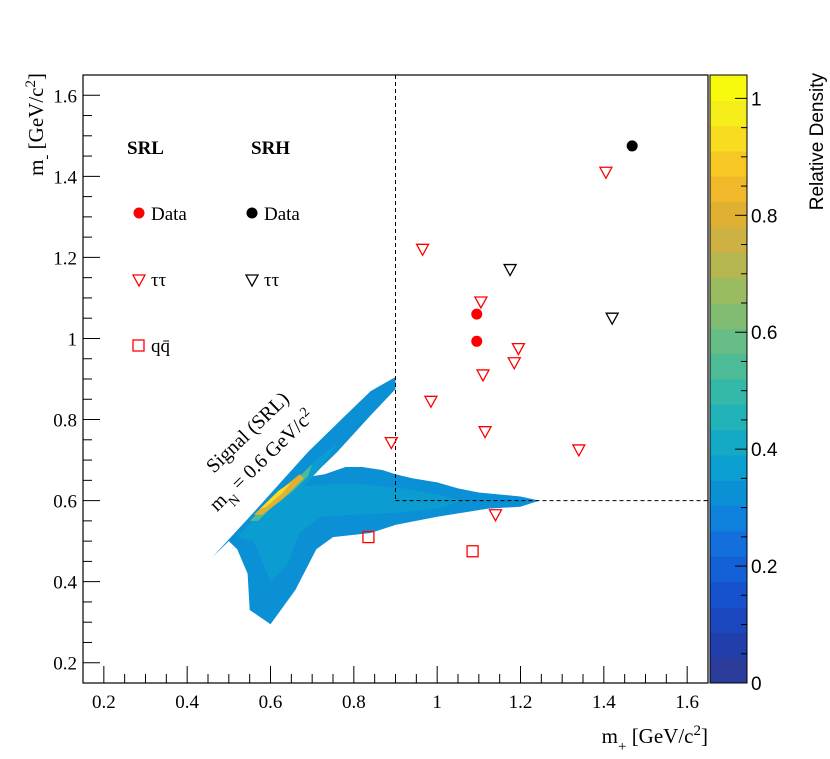  What do you see at coordinates (270, 148) in the screenshot?
I see `legend-srh-header: SRH` at bounding box center [270, 148].